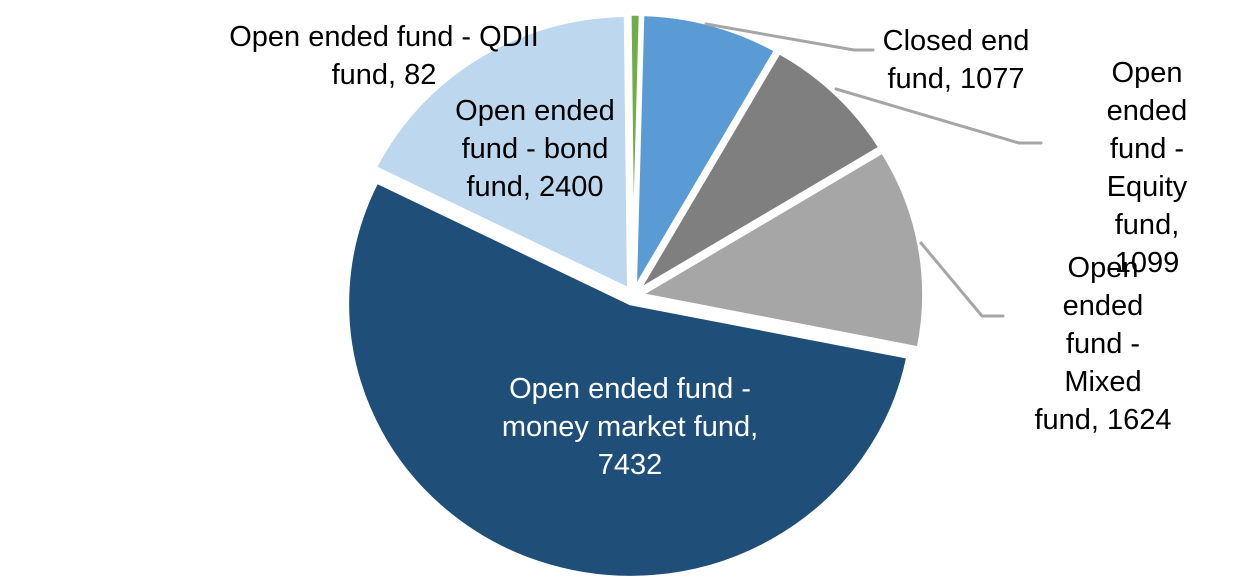 This screenshot has height=584, width=1250. What do you see at coordinates (502, 152) in the screenshot?
I see `pie-slice-open-ended-fund-bond-fund` at bounding box center [502, 152].